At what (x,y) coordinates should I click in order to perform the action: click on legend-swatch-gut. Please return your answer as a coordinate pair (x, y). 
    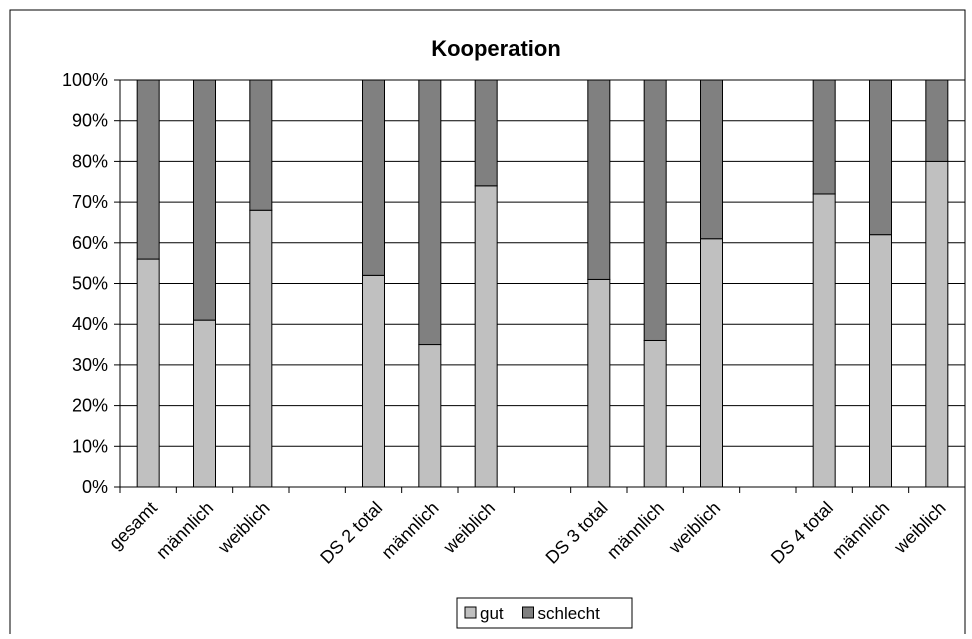
    Looking at the image, I should click on (470, 612).